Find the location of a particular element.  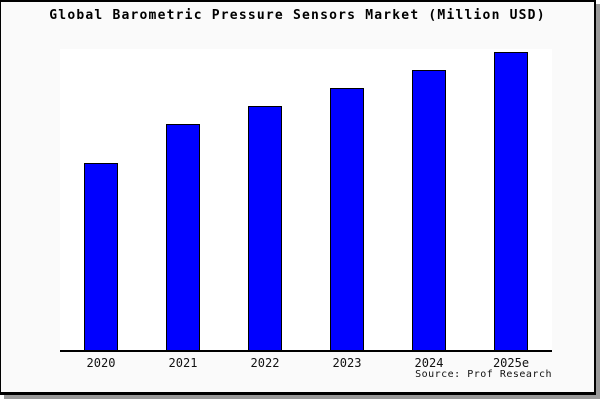

bar-2021 is located at coordinates (183, 237).